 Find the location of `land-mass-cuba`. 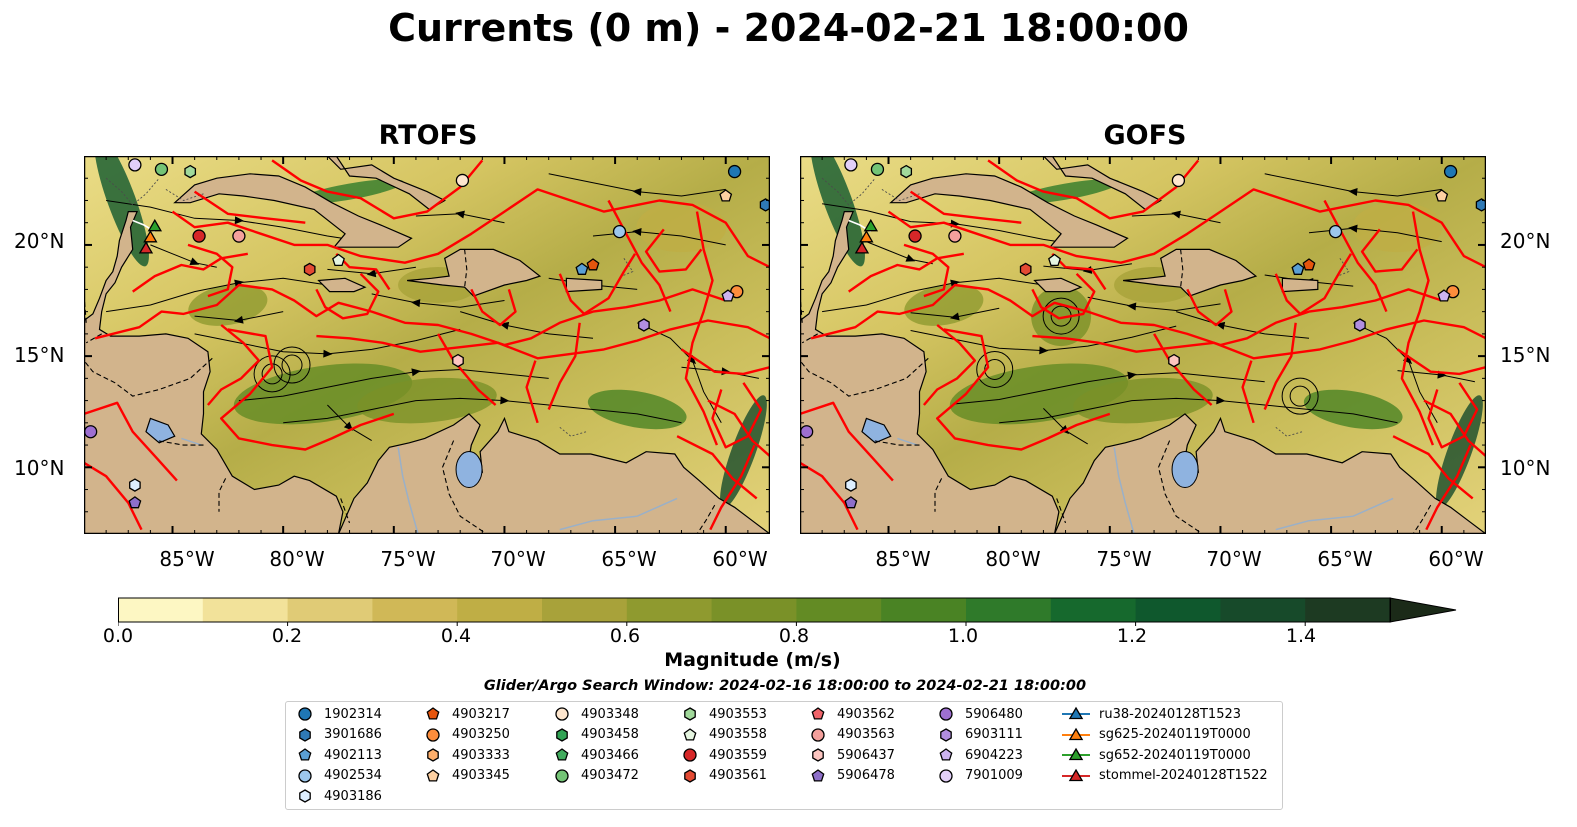

land-mass-cuba is located at coordinates (293, 210).